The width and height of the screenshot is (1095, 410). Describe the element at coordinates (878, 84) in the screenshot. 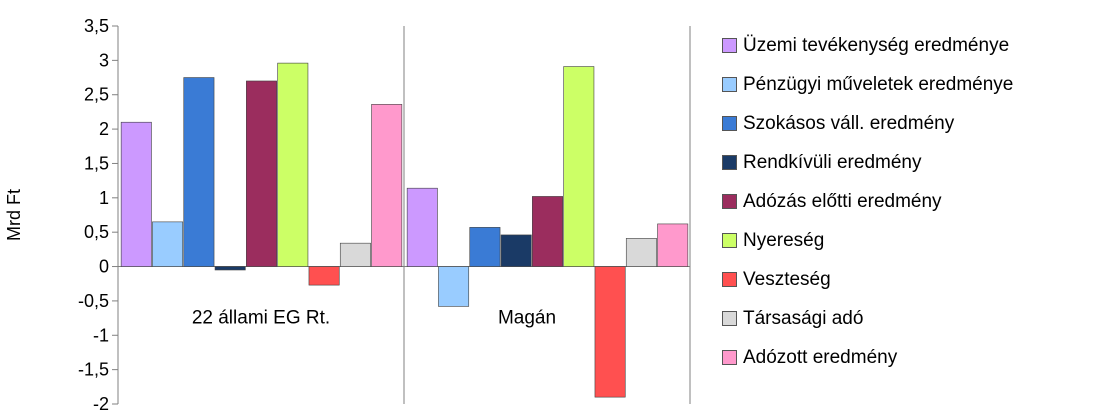

I see `legend-label: Pénzügyi műveletek eredménye` at that location.